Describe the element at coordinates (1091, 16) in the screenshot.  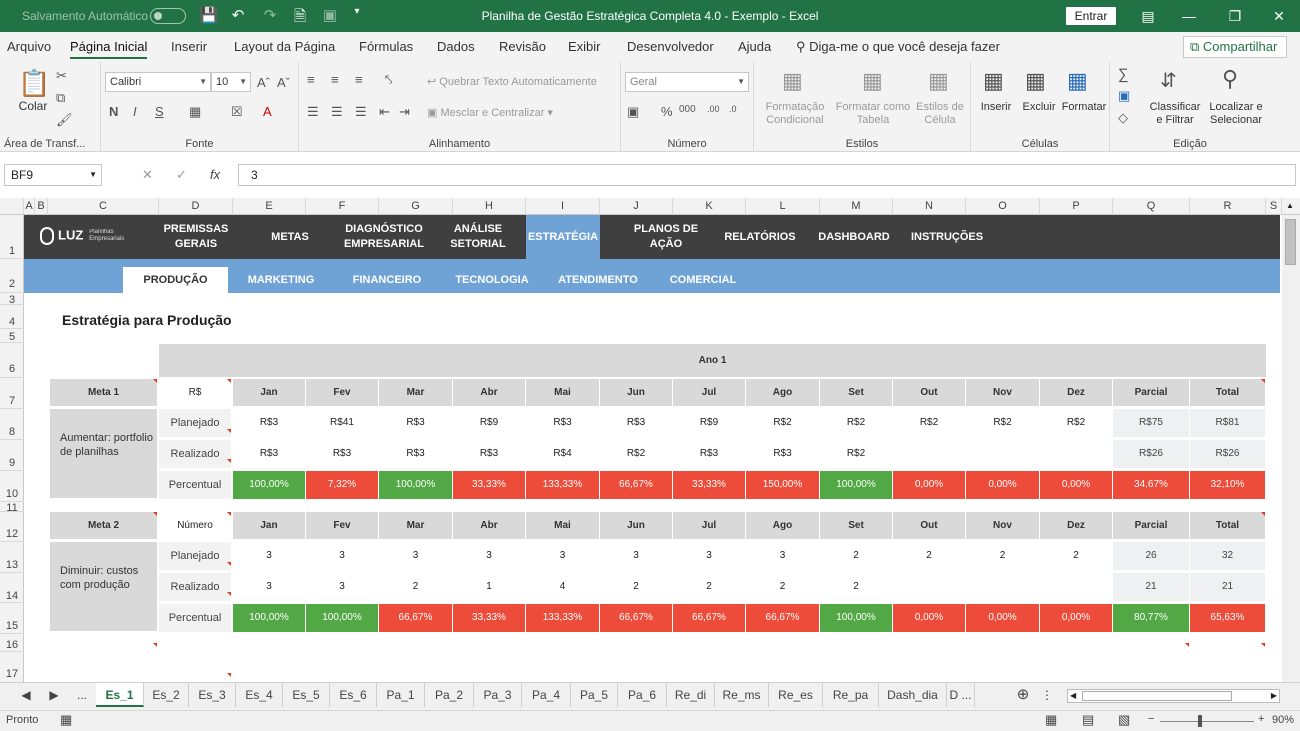
I see `sign-in-button: Entrar` at that location.